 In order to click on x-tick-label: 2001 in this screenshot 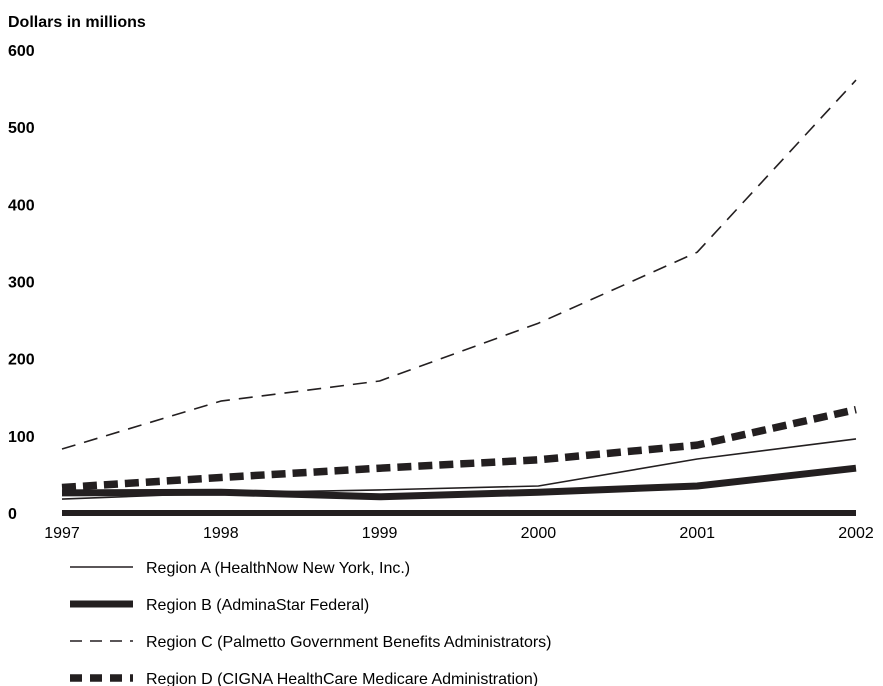, I will do `click(697, 533)`.